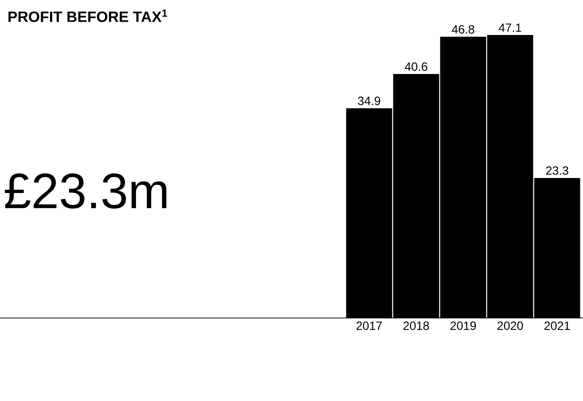 The height and width of the screenshot is (401, 583). I want to click on data-label: 34.9, so click(369, 101).